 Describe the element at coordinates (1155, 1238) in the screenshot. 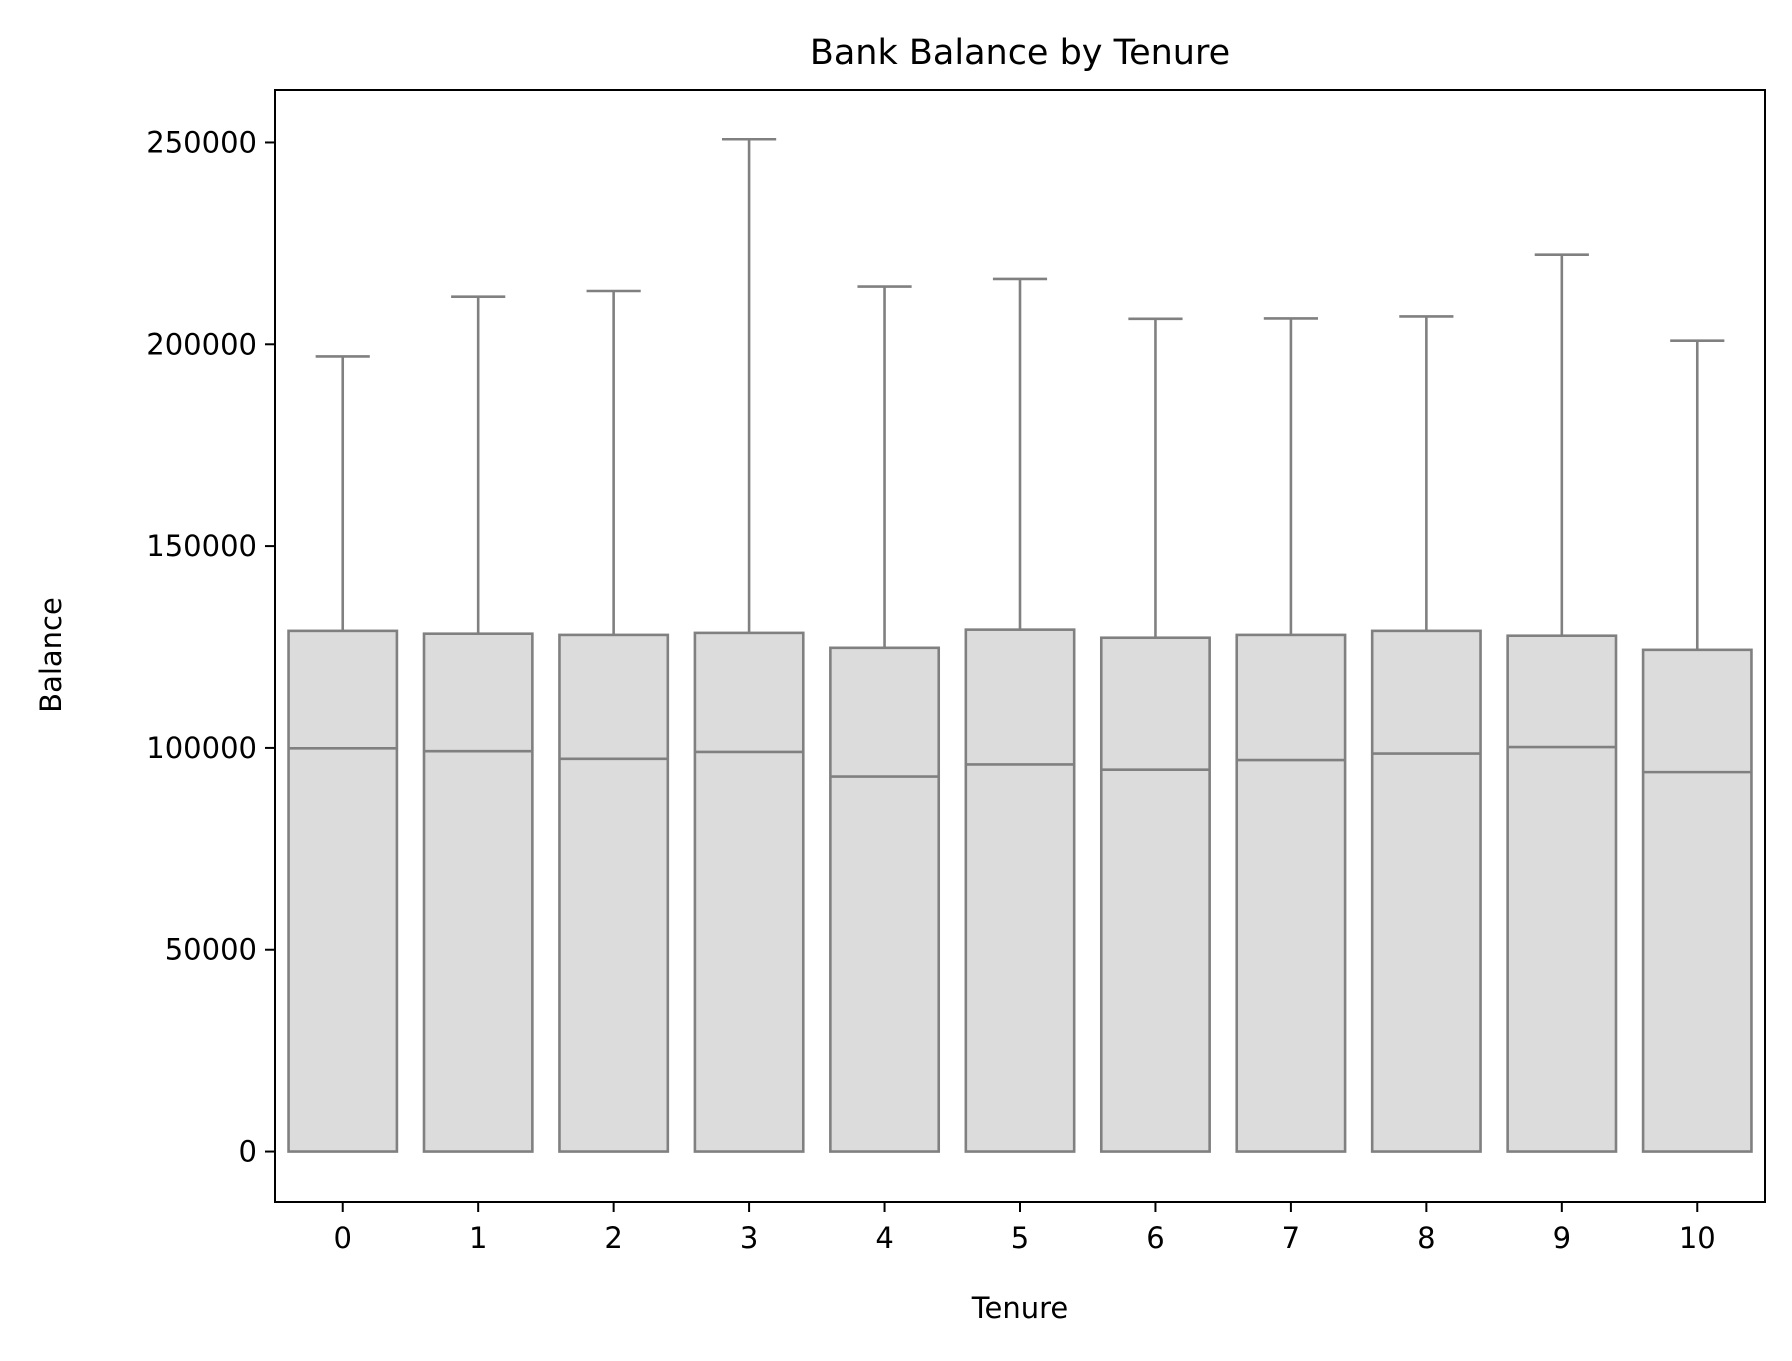

I see `x-tick-label: 6` at that location.